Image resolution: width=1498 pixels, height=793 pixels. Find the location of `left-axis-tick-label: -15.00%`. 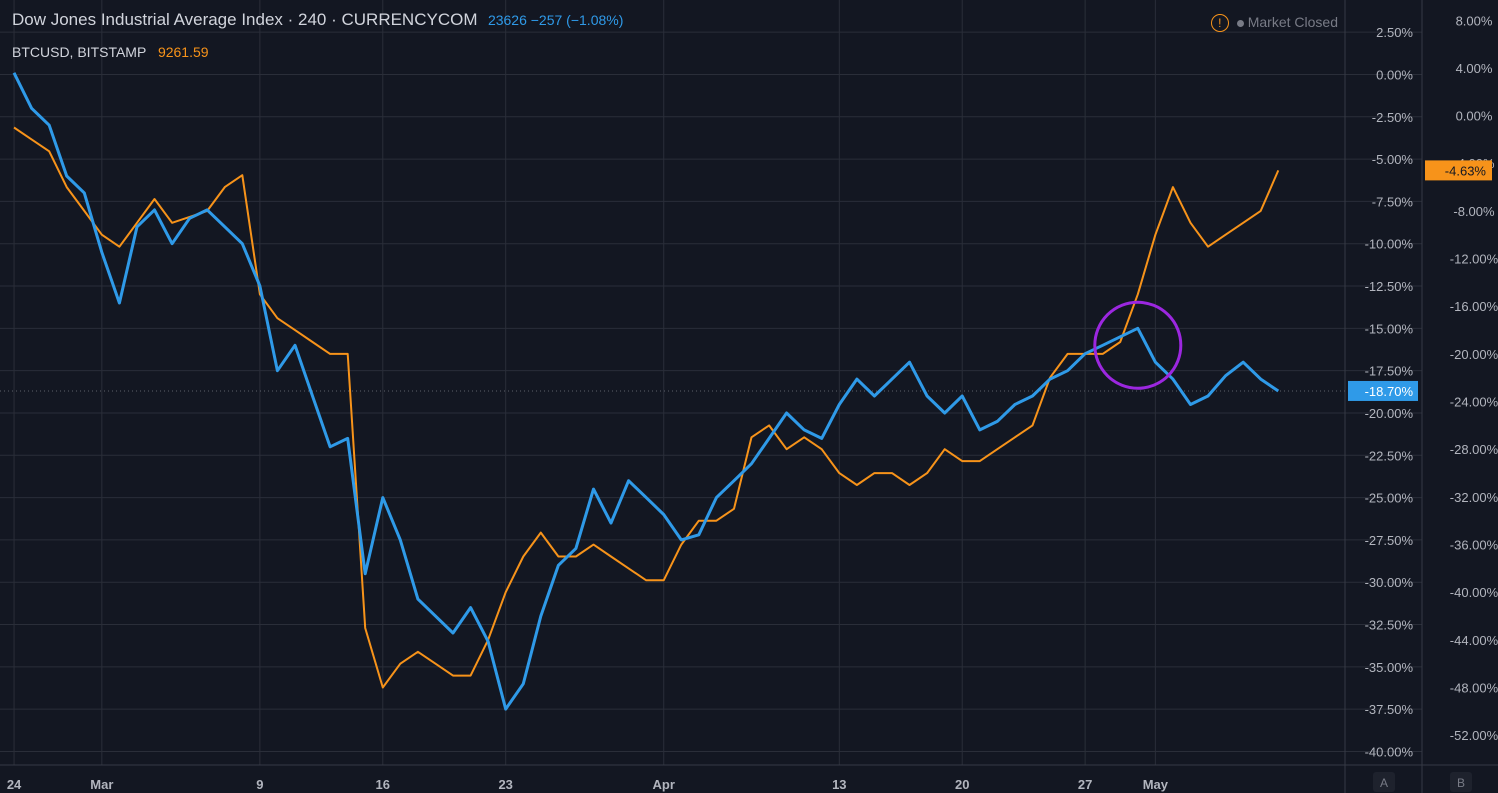

left-axis-tick-label: -15.00% is located at coordinates (1389, 328).